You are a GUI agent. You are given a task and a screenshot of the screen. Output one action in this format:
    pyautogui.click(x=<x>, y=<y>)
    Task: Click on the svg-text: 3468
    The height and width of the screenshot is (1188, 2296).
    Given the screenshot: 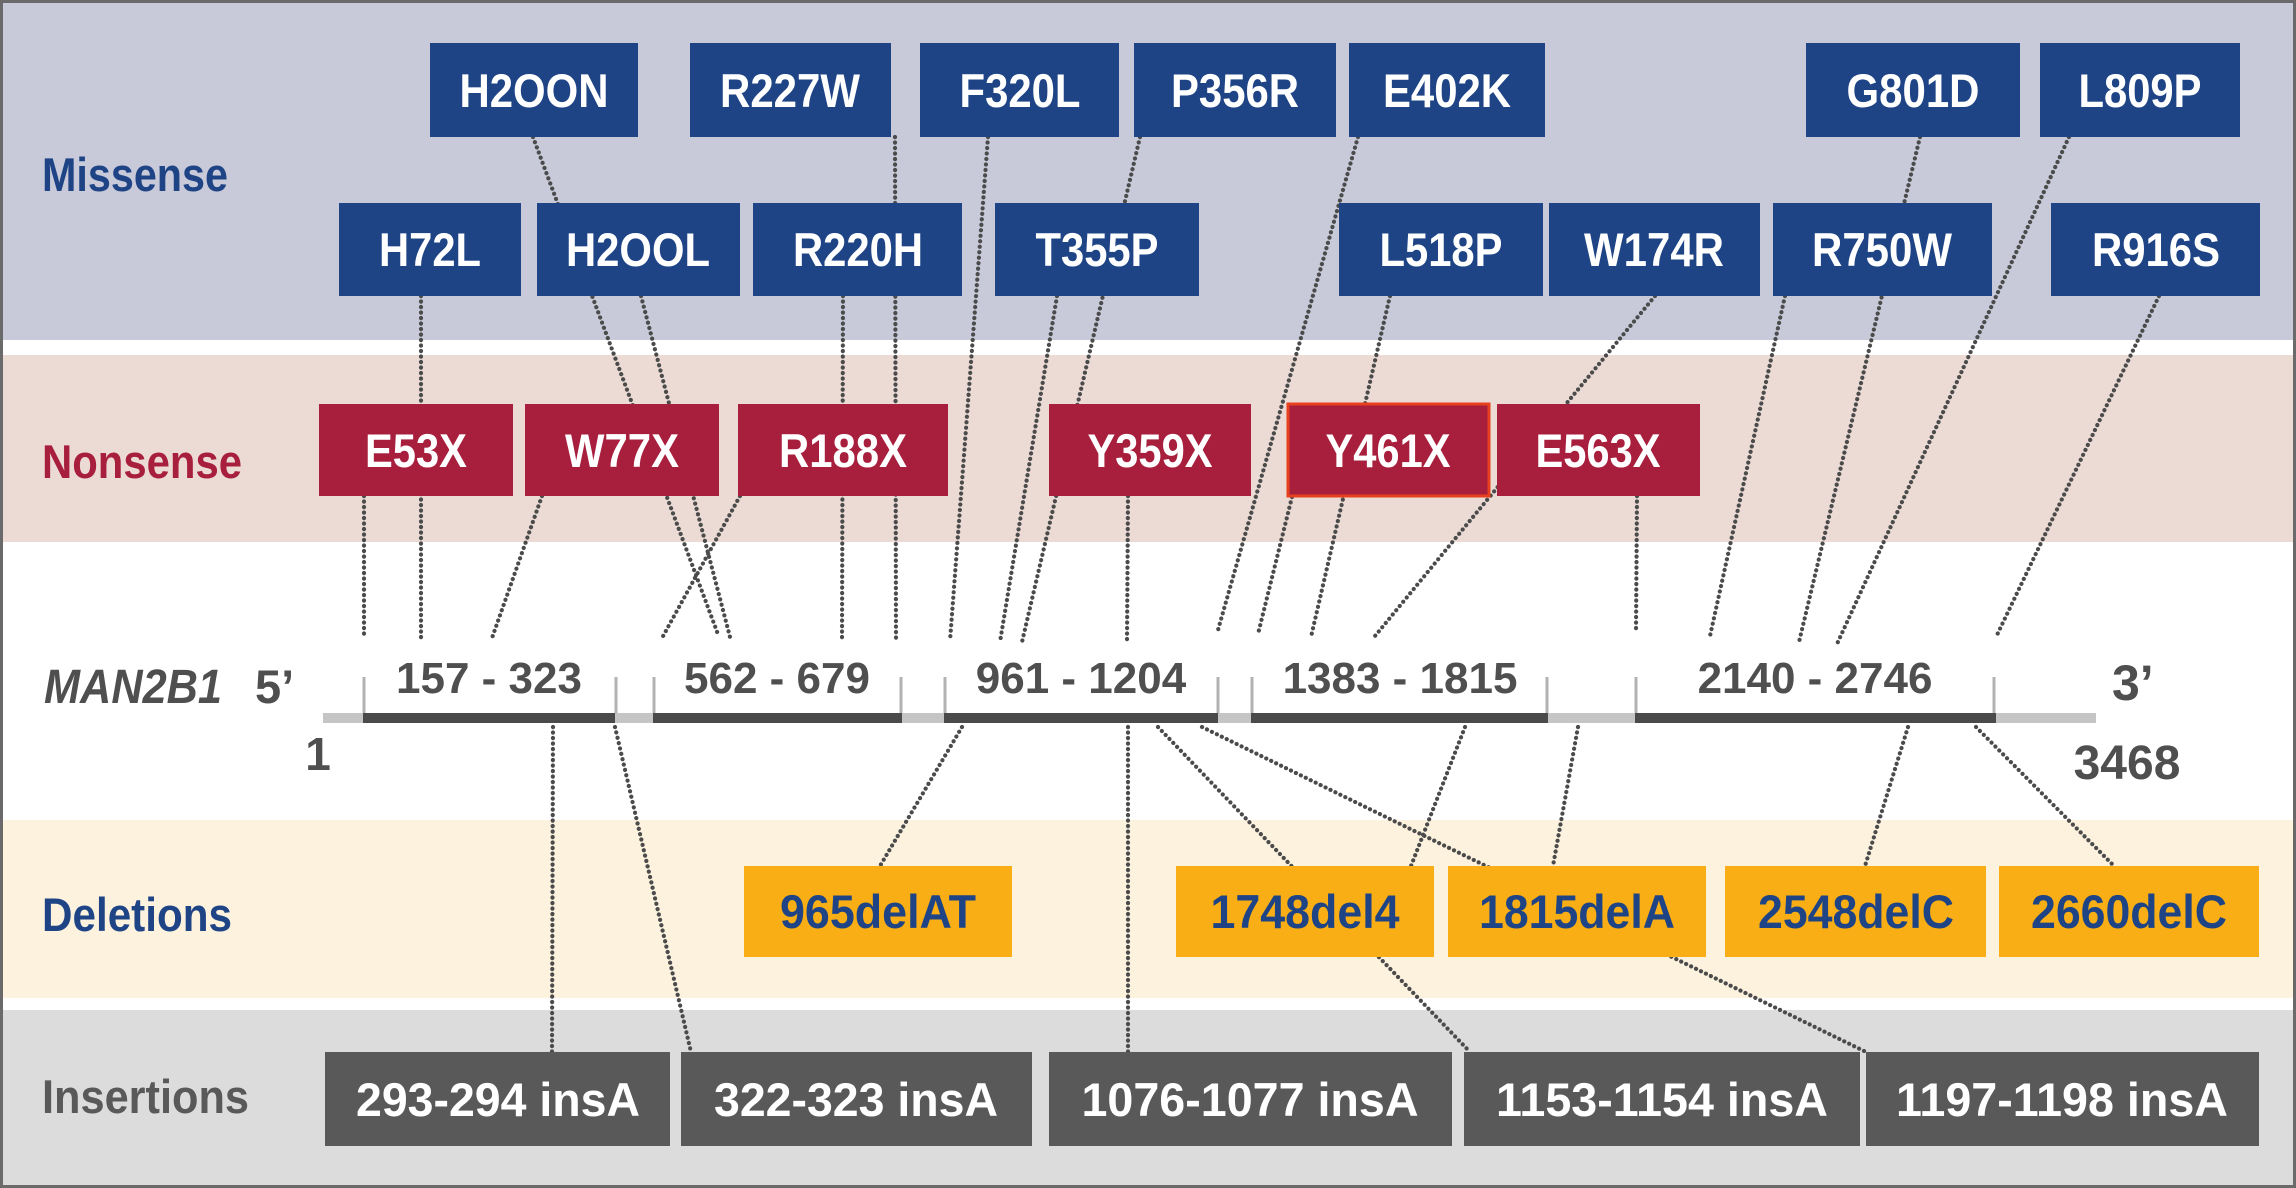 What is the action you would take?
    pyautogui.click(x=2127, y=763)
    